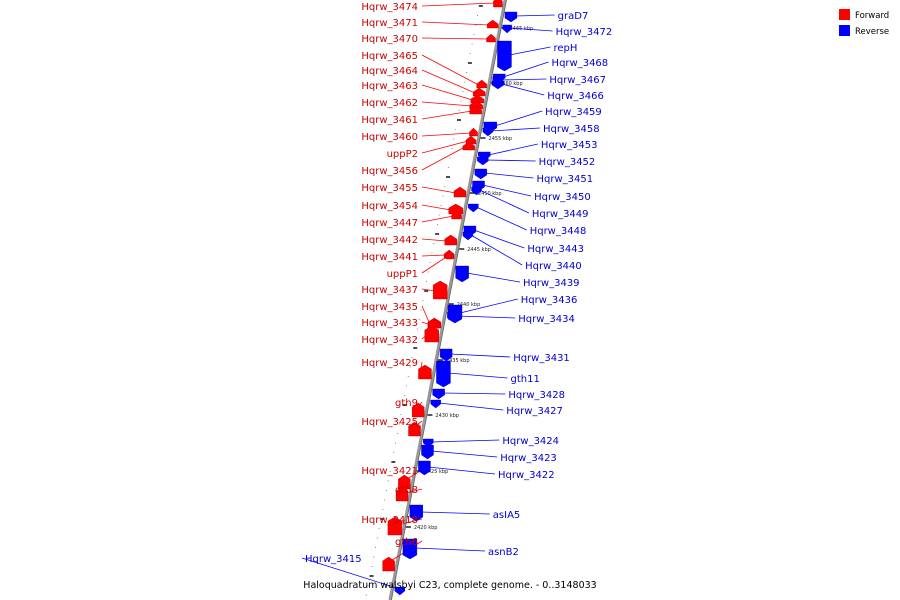 The width and height of the screenshot is (900, 600). Describe the element at coordinates (389, 422) in the screenshot. I see `gene-label-forward: Hqrw_3425` at that location.